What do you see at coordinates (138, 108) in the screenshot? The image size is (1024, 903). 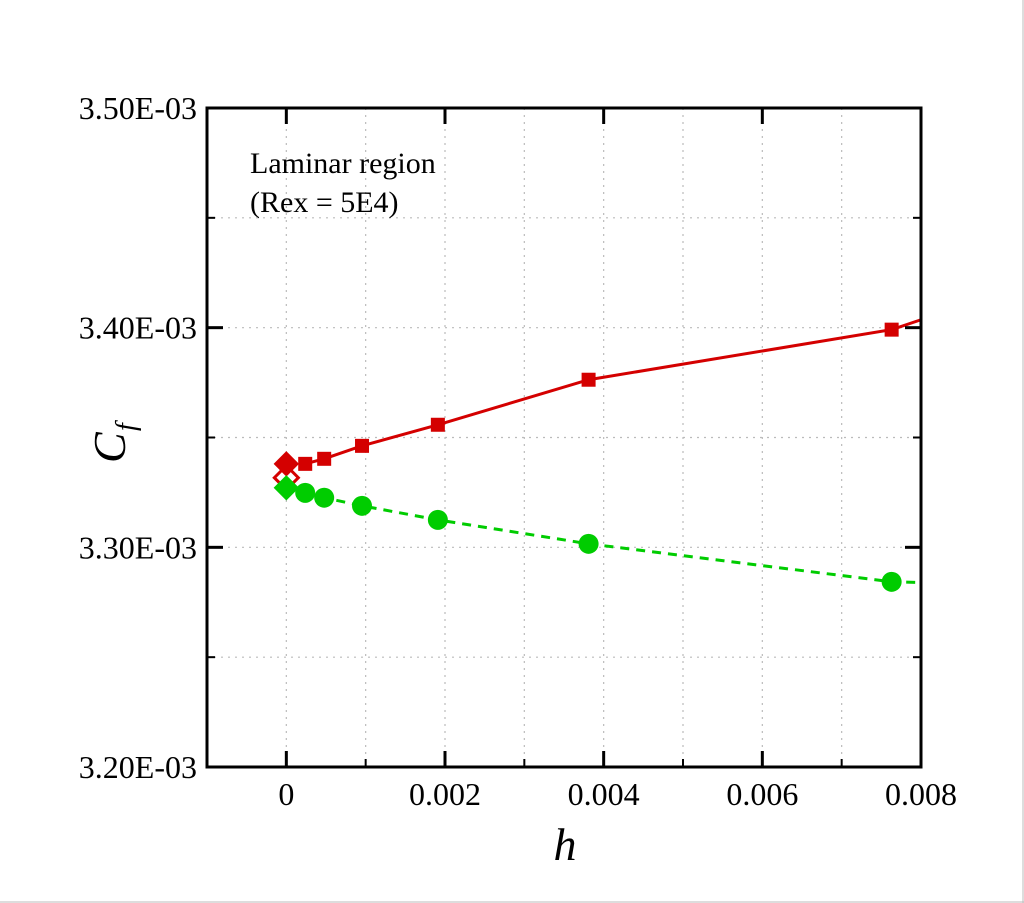 I see `y-tick-label: 3.50E-03` at bounding box center [138, 108].